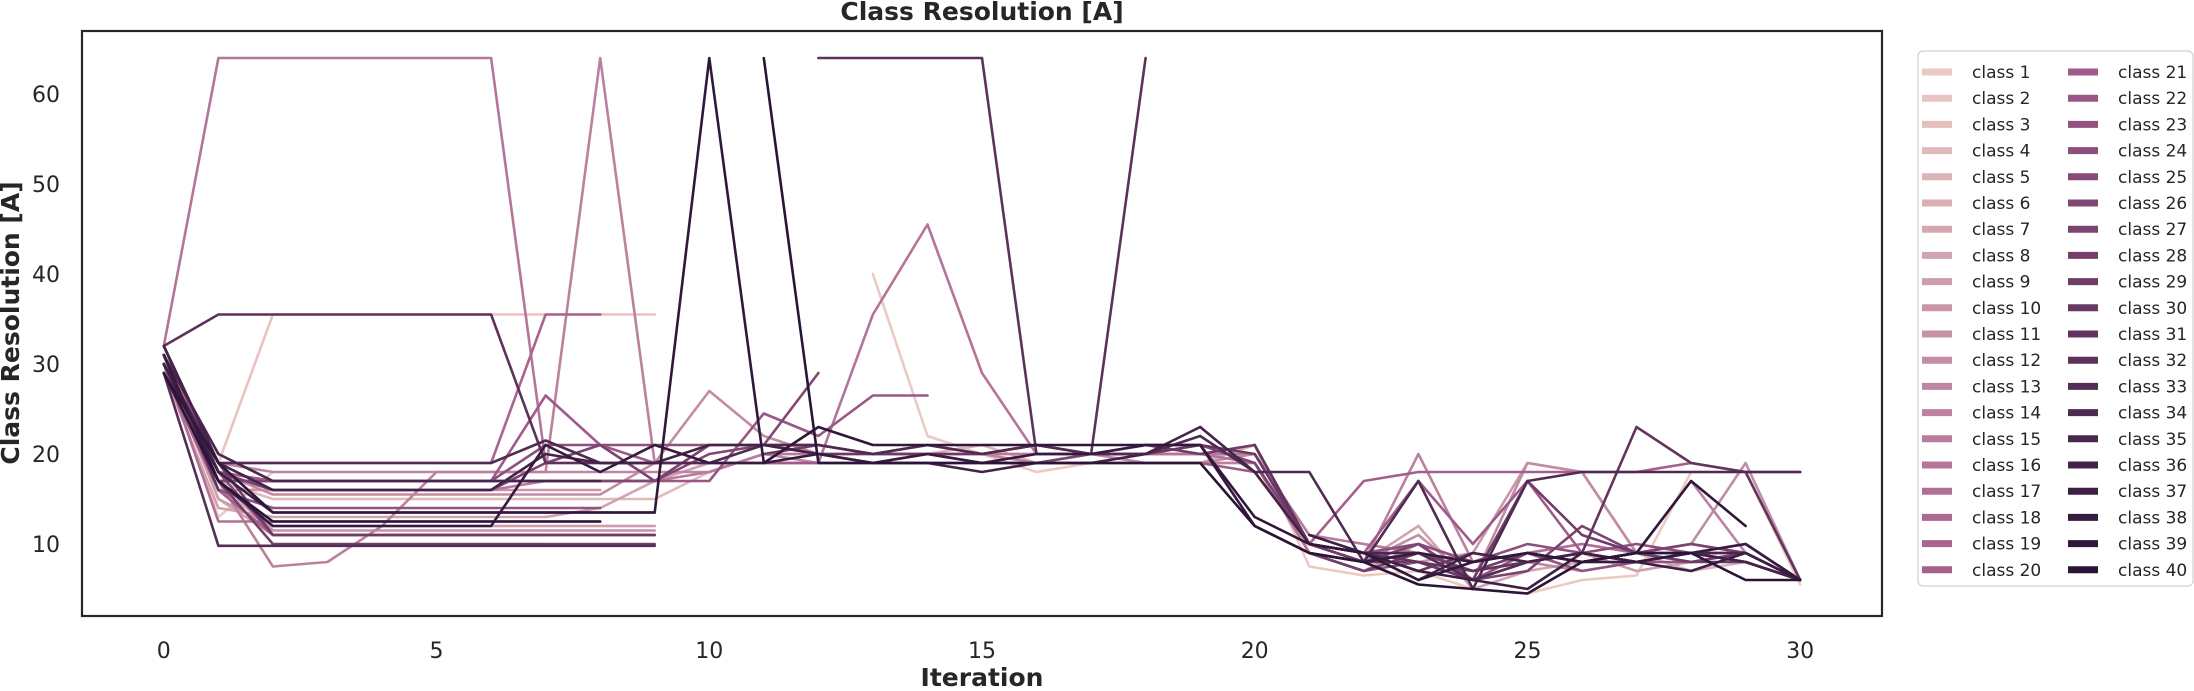  Describe the element at coordinates (437, 651) in the screenshot. I see `x-tick-label: 5` at that location.